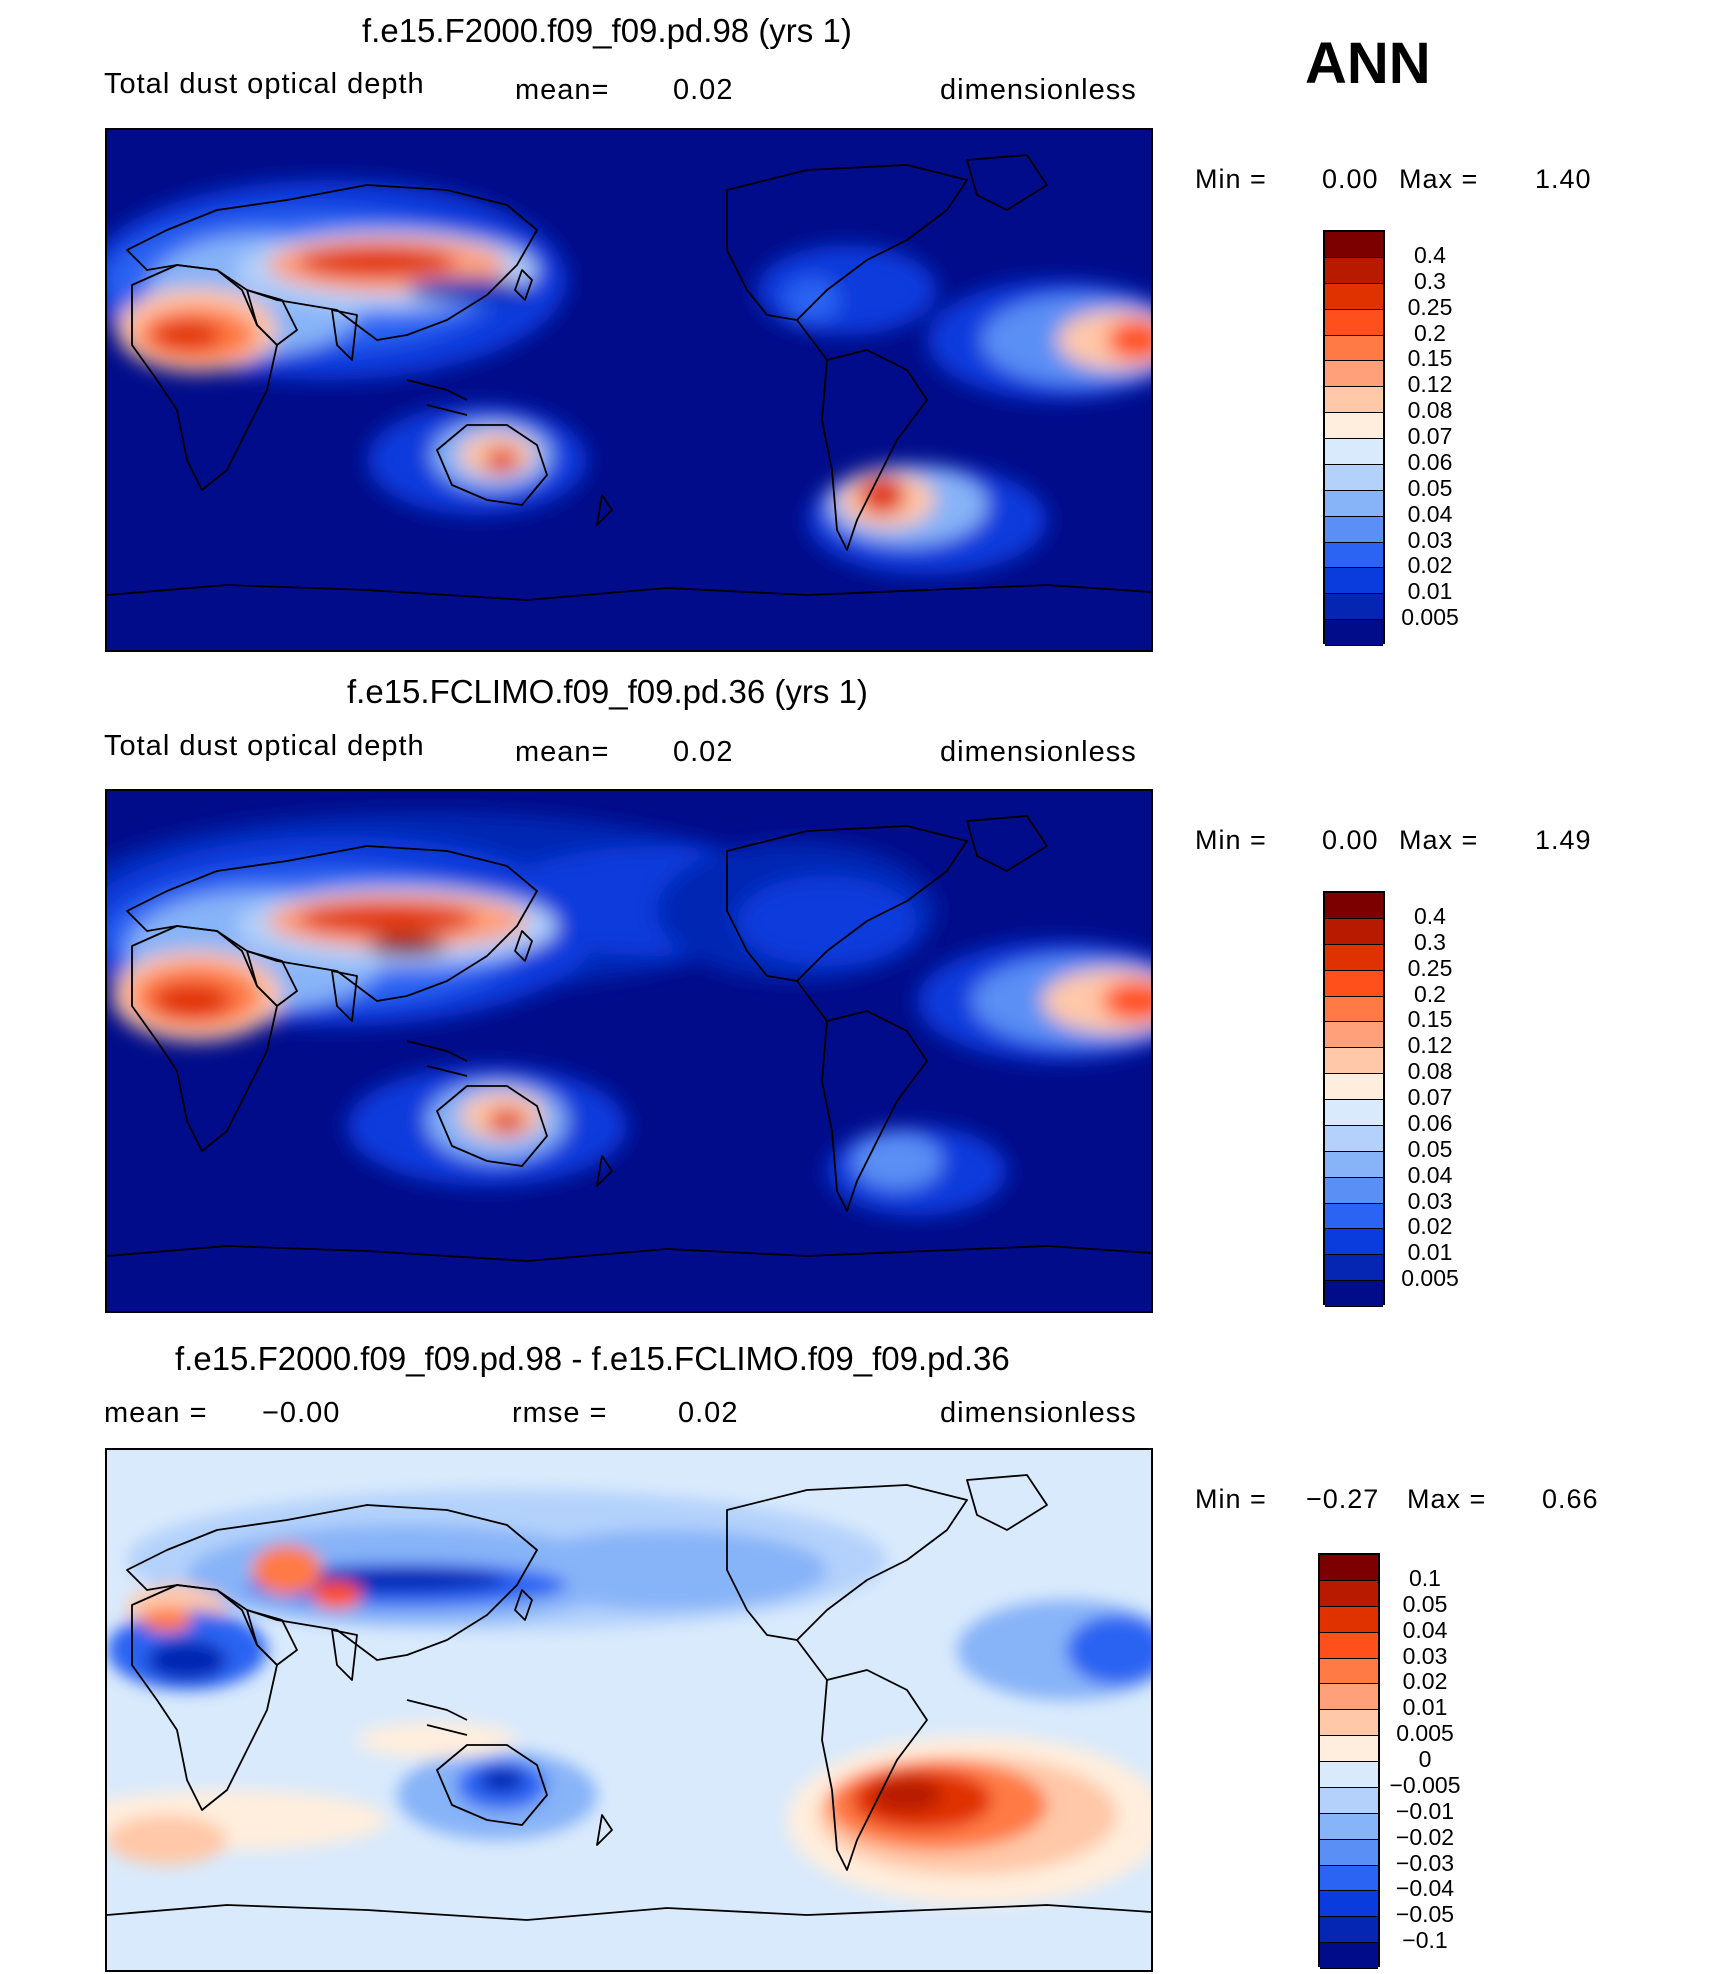 The width and height of the screenshot is (1710, 1974). I want to click on colorbar-tick-label: 0.25, so click(1430, 967).